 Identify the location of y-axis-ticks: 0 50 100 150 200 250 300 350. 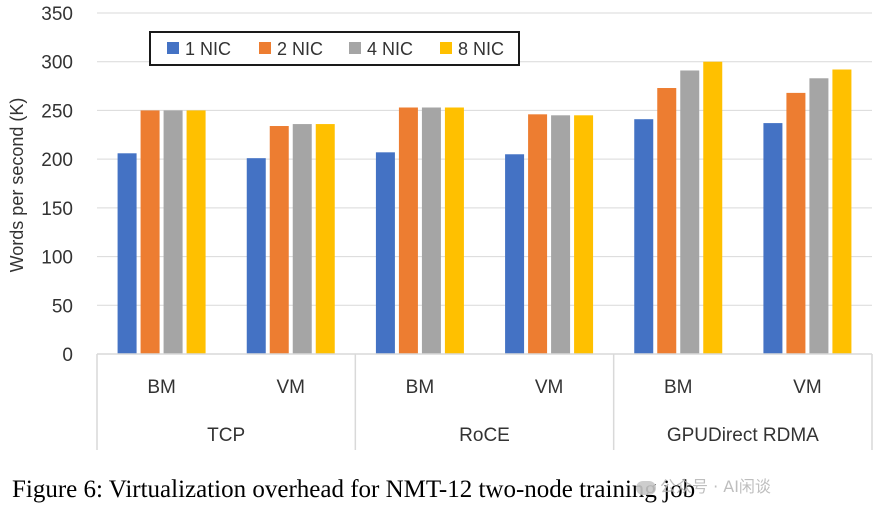
(57, 185).